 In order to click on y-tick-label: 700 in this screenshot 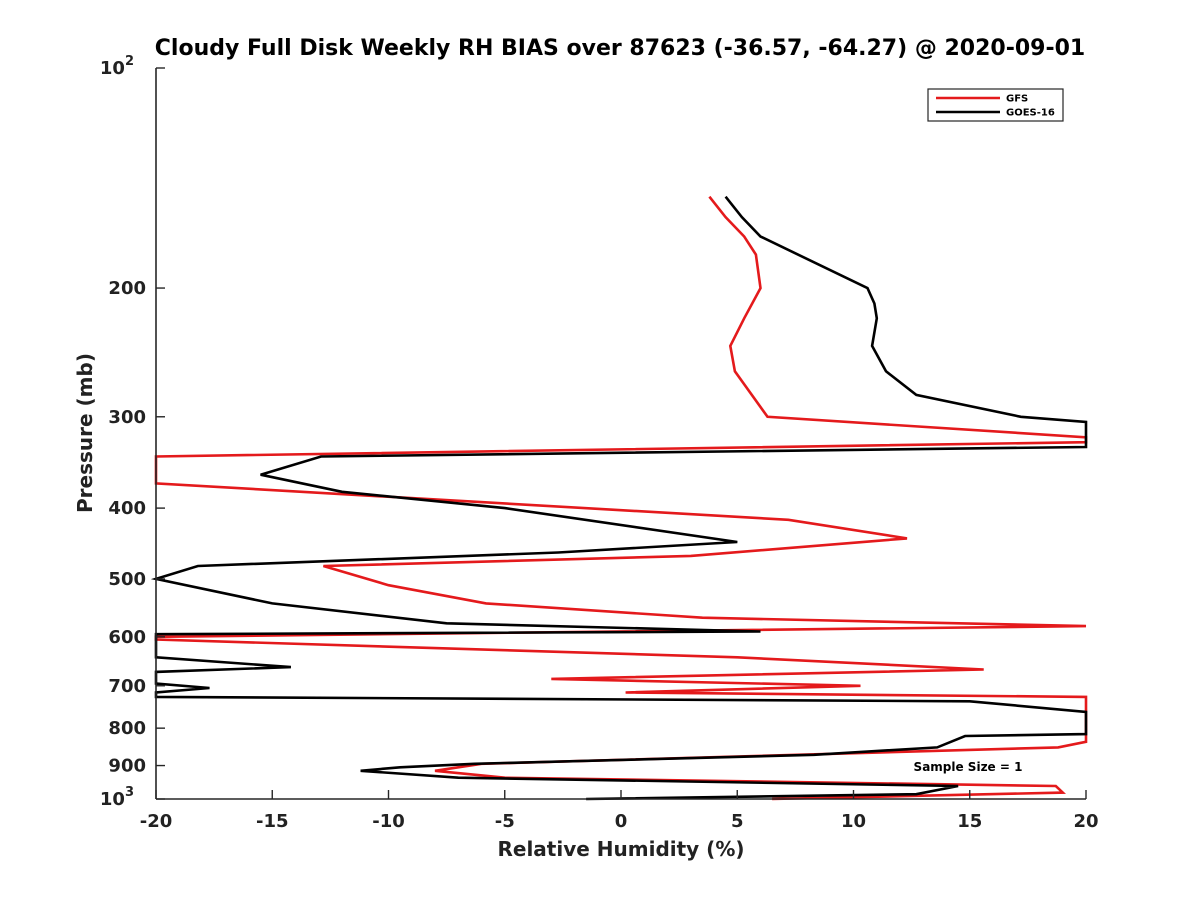, I will do `click(127, 686)`.